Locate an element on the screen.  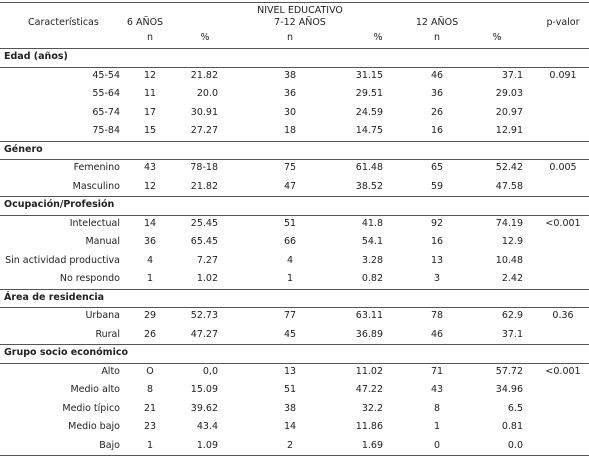
section-title: Área de residencia is located at coordinates (54, 297).